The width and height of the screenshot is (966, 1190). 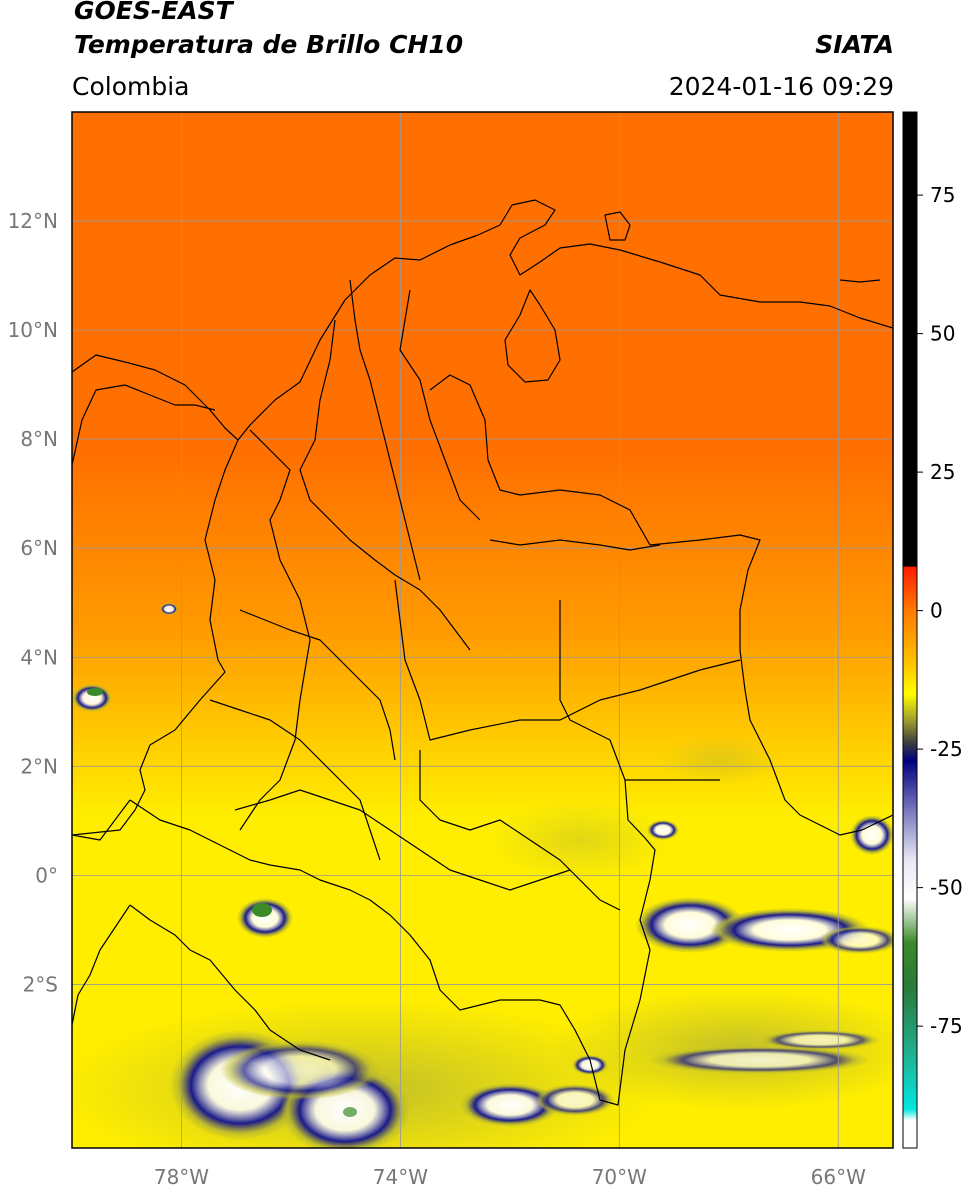 What do you see at coordinates (720, 760) in the screenshot?
I see `cloud-haze-east` at bounding box center [720, 760].